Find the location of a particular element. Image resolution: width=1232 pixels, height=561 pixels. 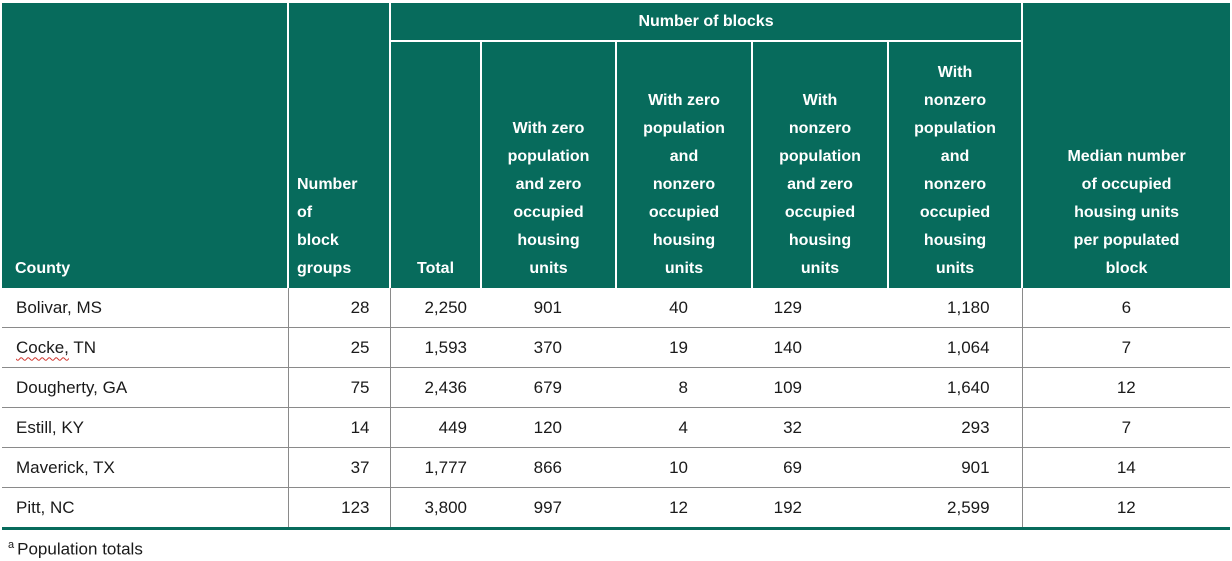

table-row: Pitt, NC 123 3,800 997 12 192 2,599 12 is located at coordinates (616, 508).